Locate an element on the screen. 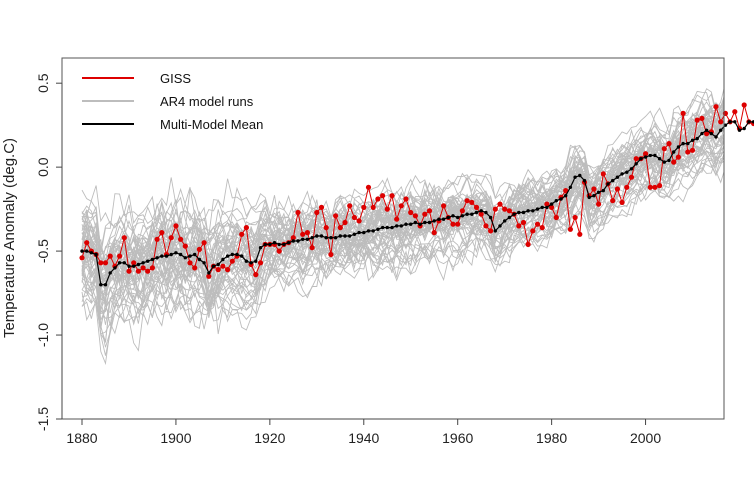 The image size is (754, 491). x-tick-label: 1980 is located at coordinates (551, 438).